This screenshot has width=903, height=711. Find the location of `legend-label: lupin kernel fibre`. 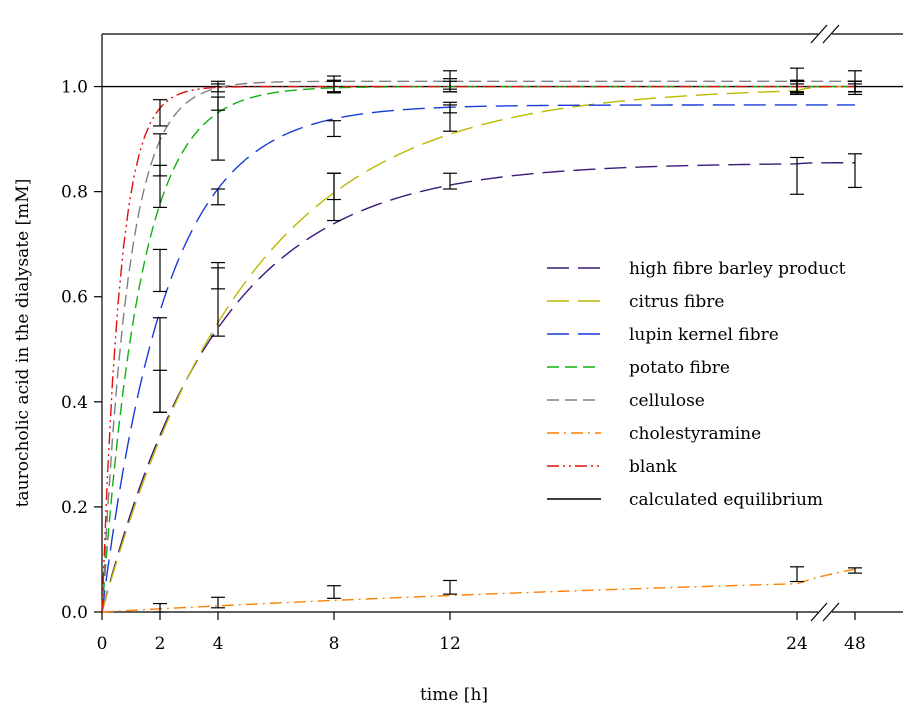

legend-label: lupin kernel fibre is located at coordinates (704, 335).